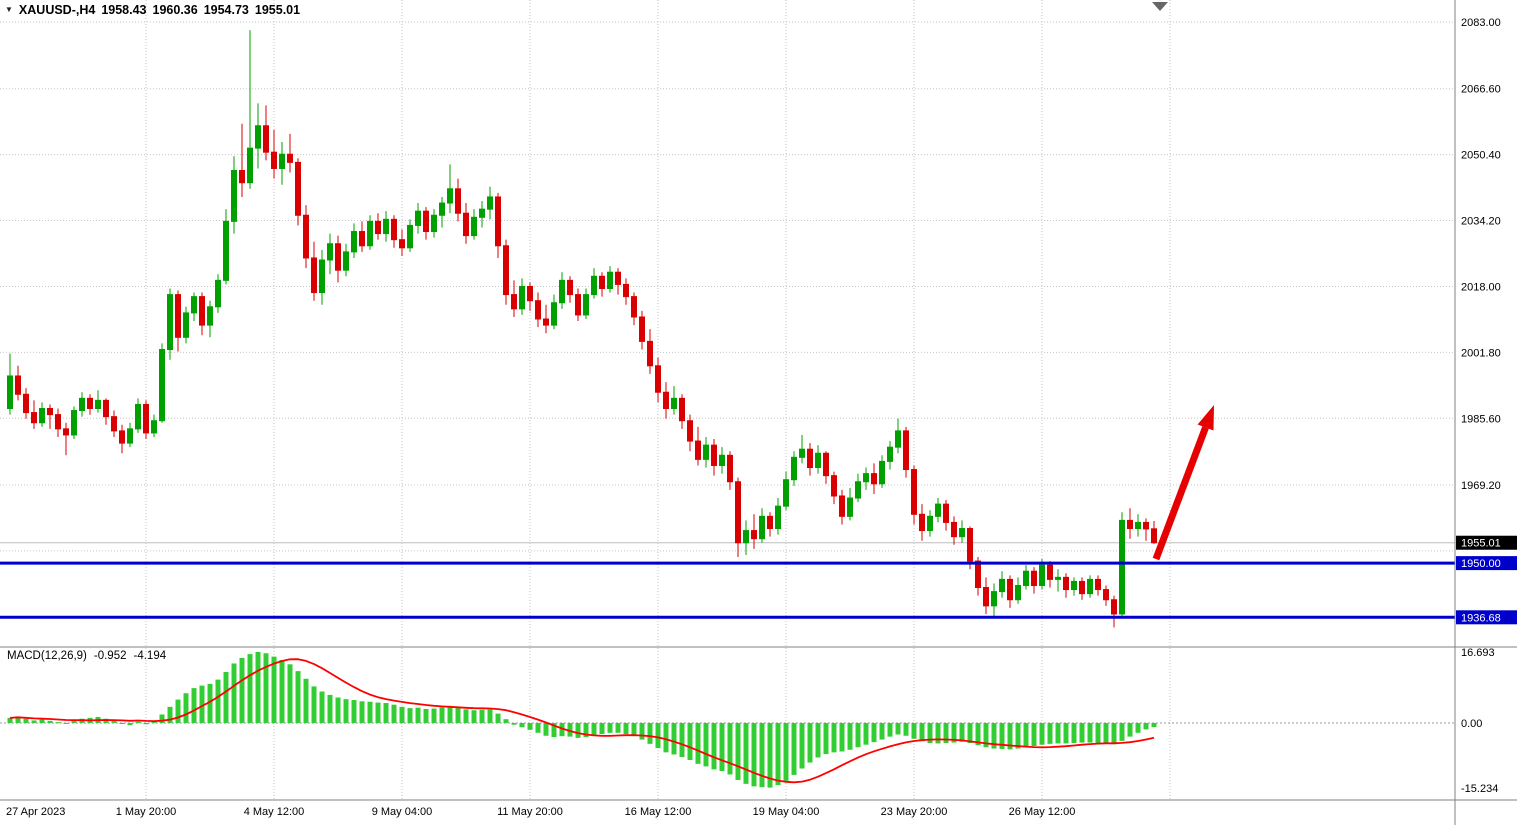 This screenshot has width=1517, height=825. What do you see at coordinates (727, 590) in the screenshot?
I see `horizontal-level-lines` at bounding box center [727, 590].